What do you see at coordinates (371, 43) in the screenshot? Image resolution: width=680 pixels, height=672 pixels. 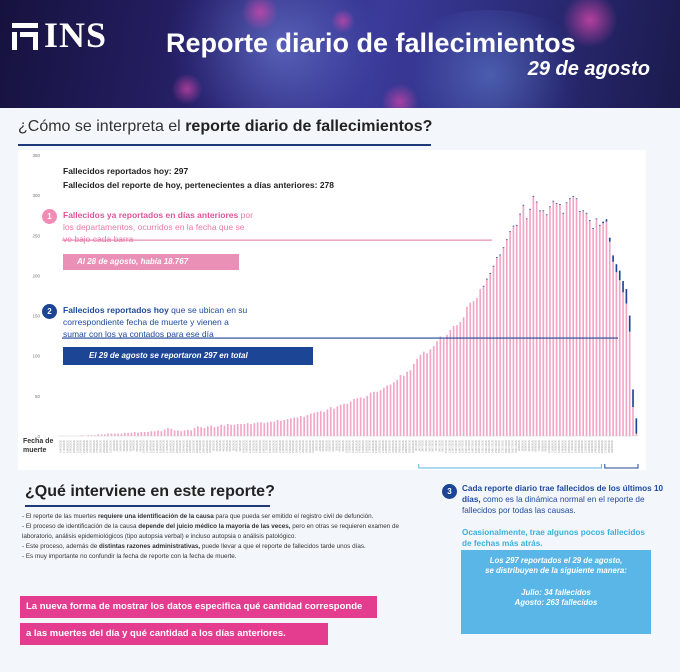 I see `report-title: Reporte diario de fallecimientos` at bounding box center [371, 43].